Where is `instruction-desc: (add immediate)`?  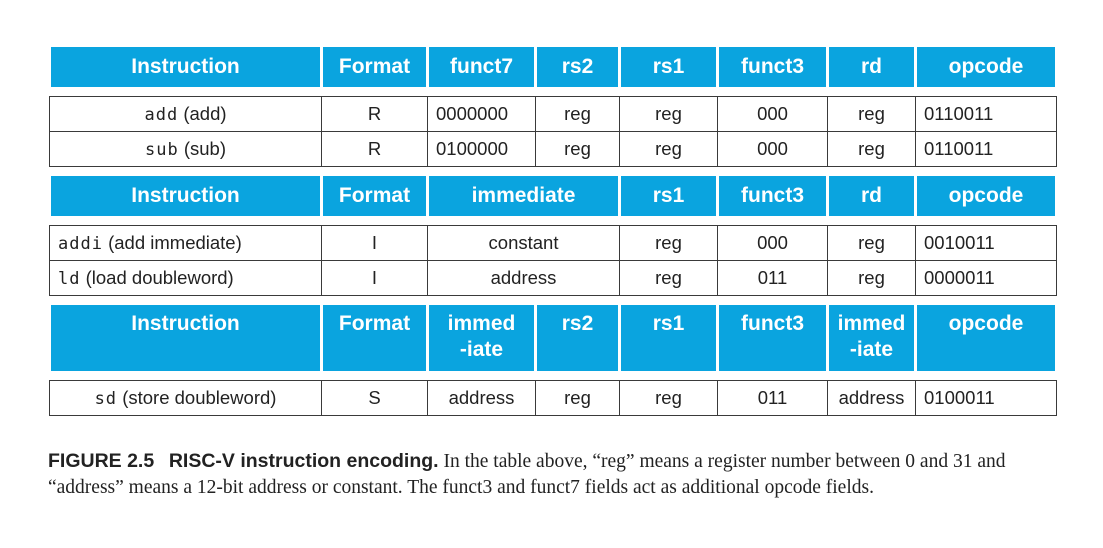 instruction-desc: (add immediate) is located at coordinates (175, 242).